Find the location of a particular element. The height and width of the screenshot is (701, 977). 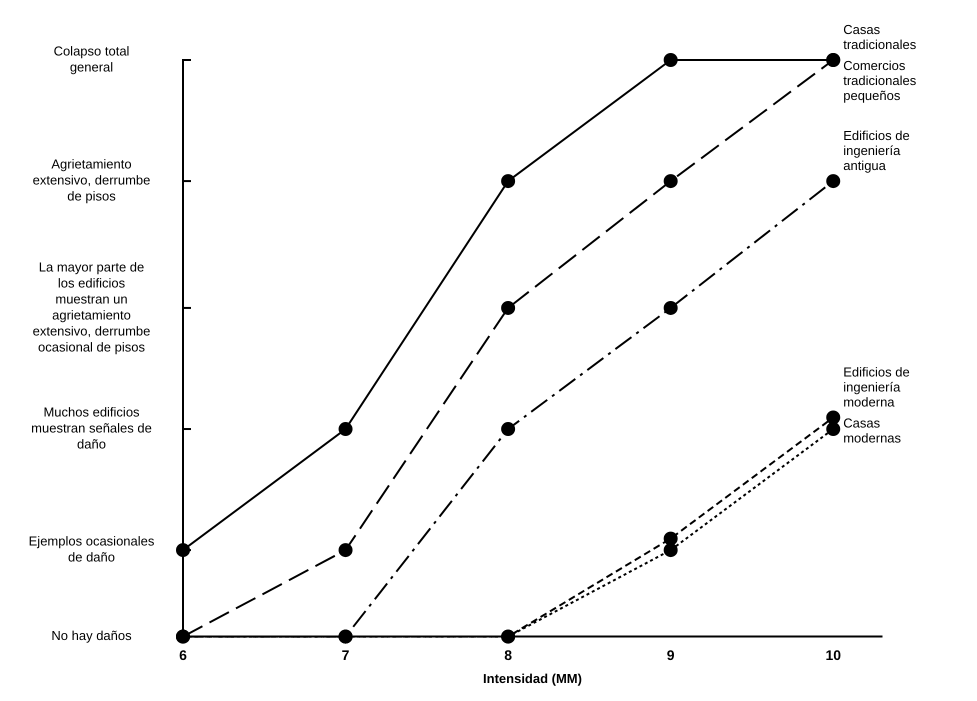

text: Muchos edificios muestran señales de daño is located at coordinates (91, 428).